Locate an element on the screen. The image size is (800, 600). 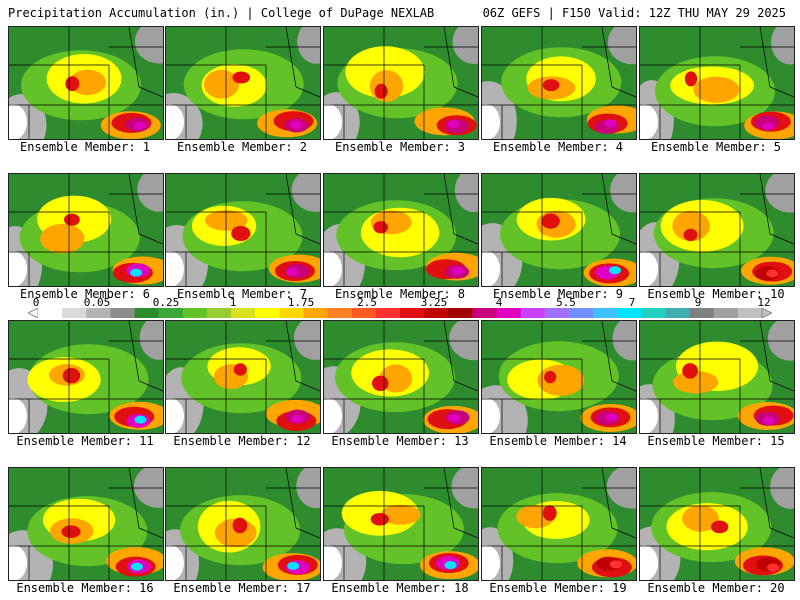
colorbar-min-arrow is located at coordinates (33, 313).